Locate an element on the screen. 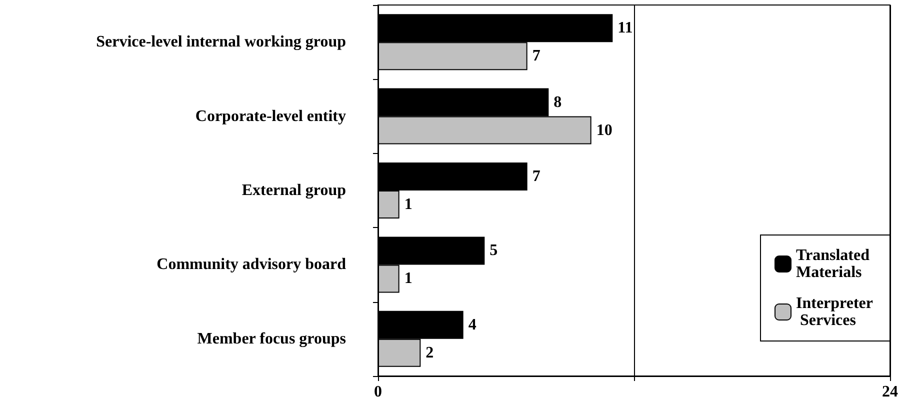  x-tick-label: 0 is located at coordinates (378, 392).